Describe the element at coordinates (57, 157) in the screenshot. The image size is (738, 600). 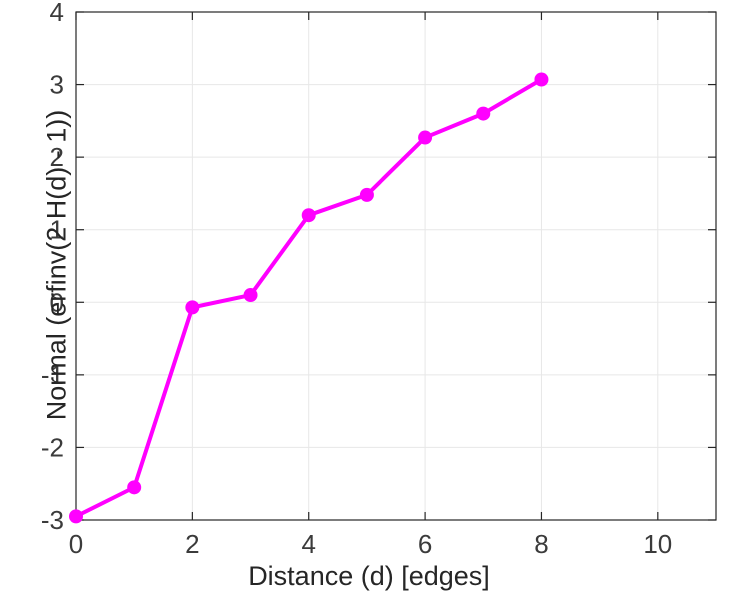
I see `y-tick-label: 2` at that location.